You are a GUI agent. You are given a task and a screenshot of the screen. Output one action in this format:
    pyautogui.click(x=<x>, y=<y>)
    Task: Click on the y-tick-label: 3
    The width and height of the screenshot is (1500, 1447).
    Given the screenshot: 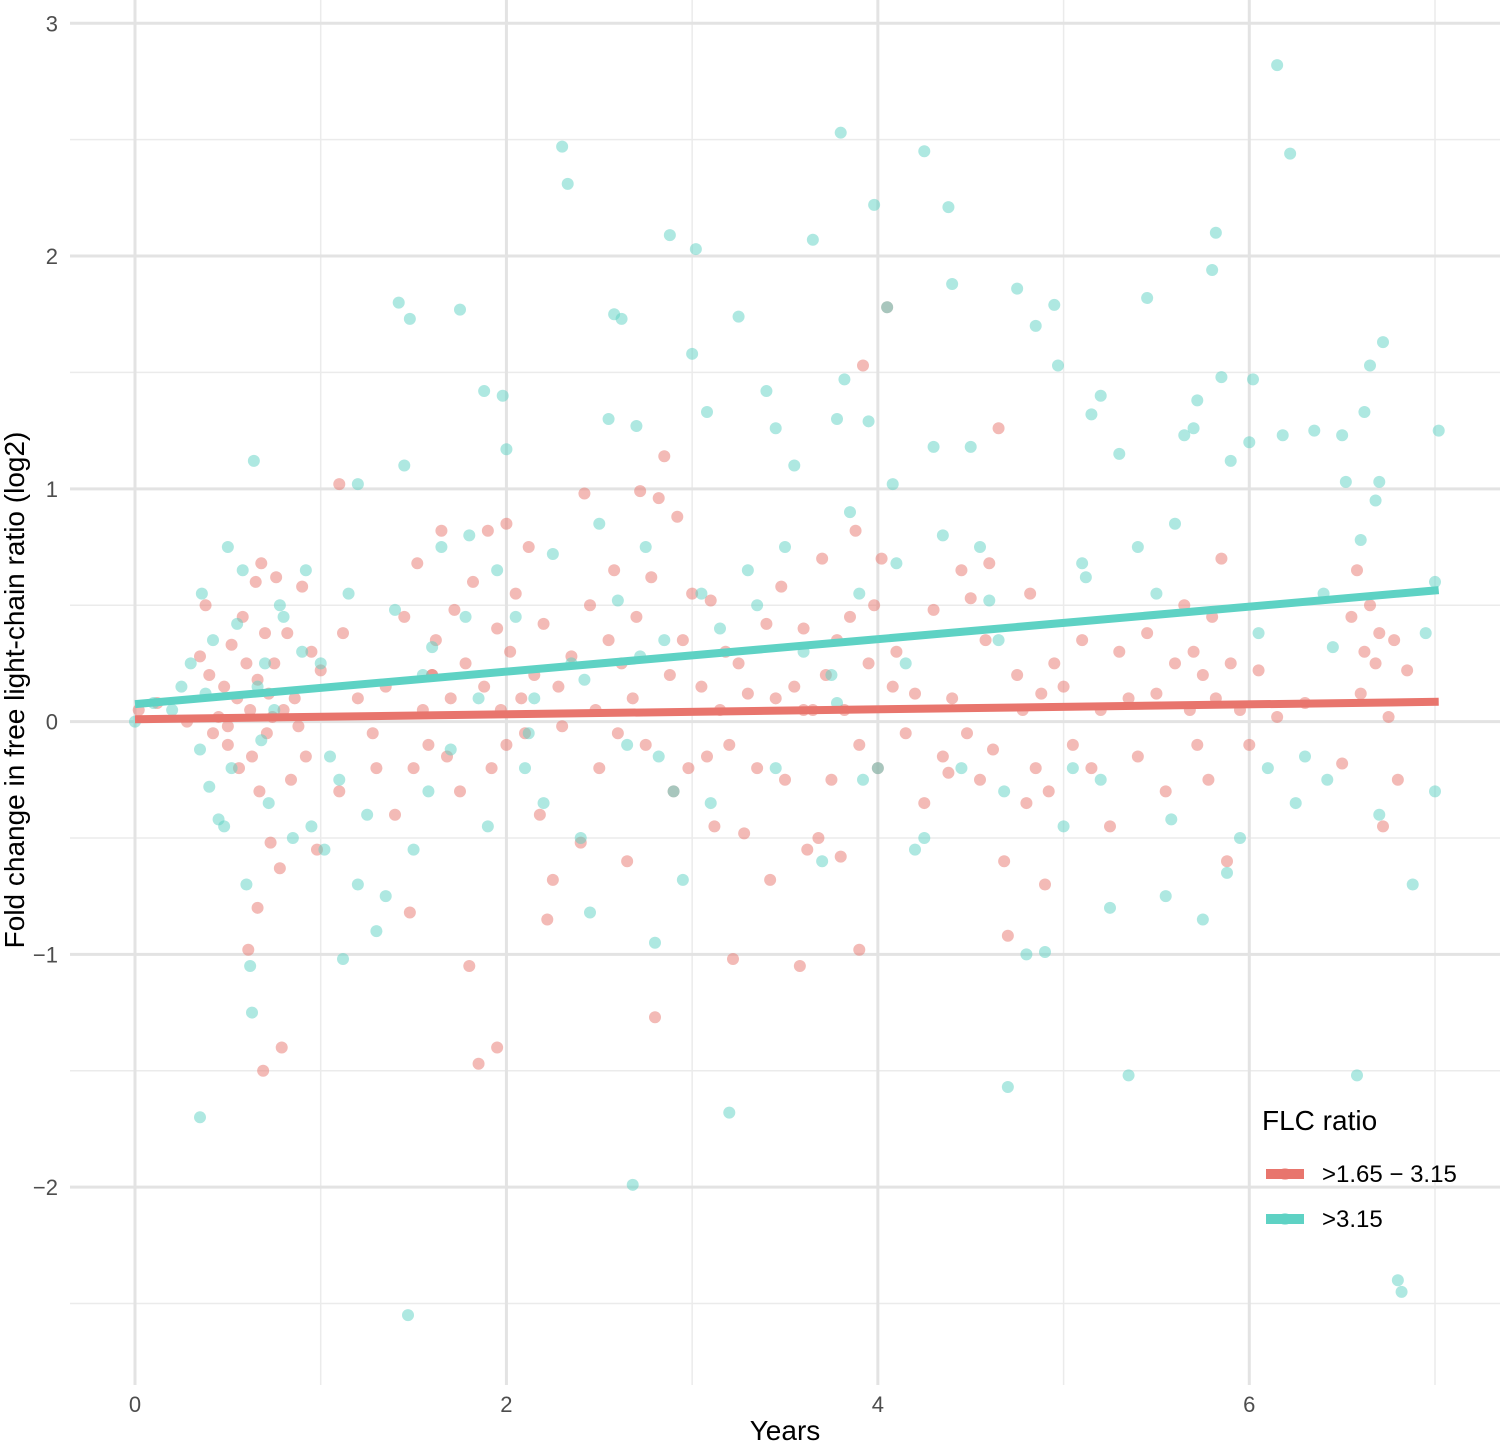 What is the action you would take?
    pyautogui.click(x=52, y=23)
    